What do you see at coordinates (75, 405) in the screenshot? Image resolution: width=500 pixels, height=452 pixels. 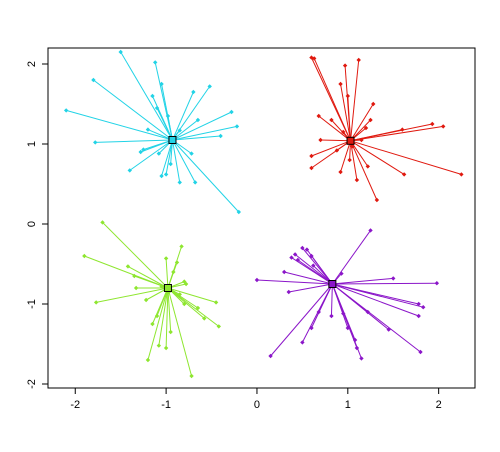 I see `x-tick-label: -2` at bounding box center [75, 405].